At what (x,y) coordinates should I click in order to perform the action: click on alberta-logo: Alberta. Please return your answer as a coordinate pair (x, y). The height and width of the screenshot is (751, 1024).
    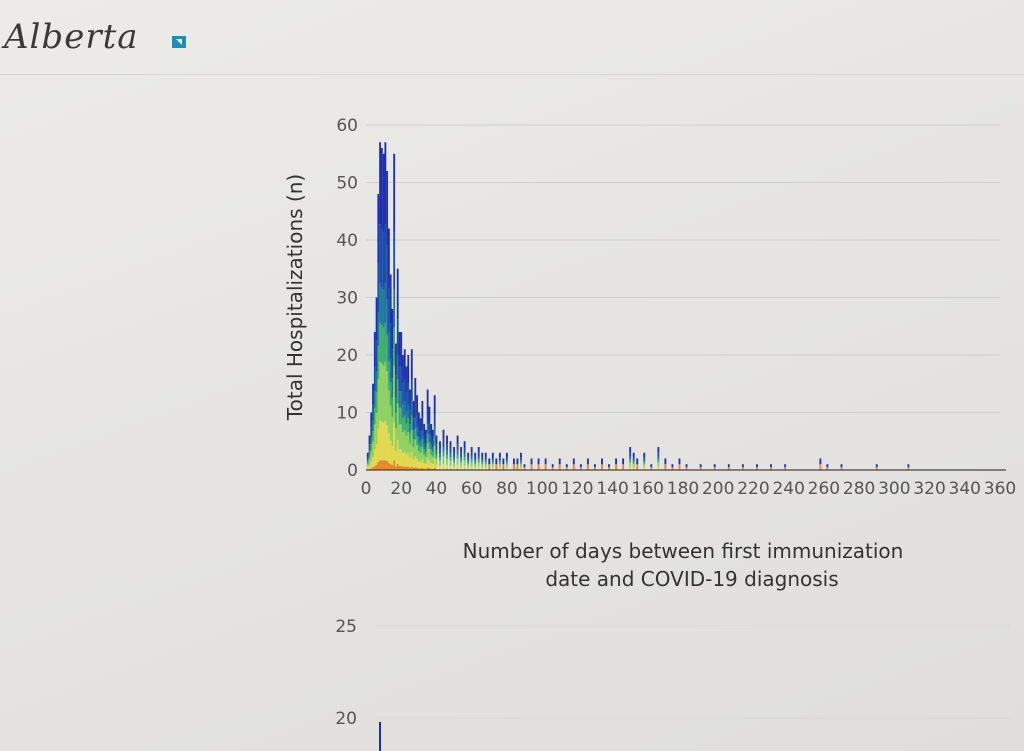
    Looking at the image, I should click on (110, 35).